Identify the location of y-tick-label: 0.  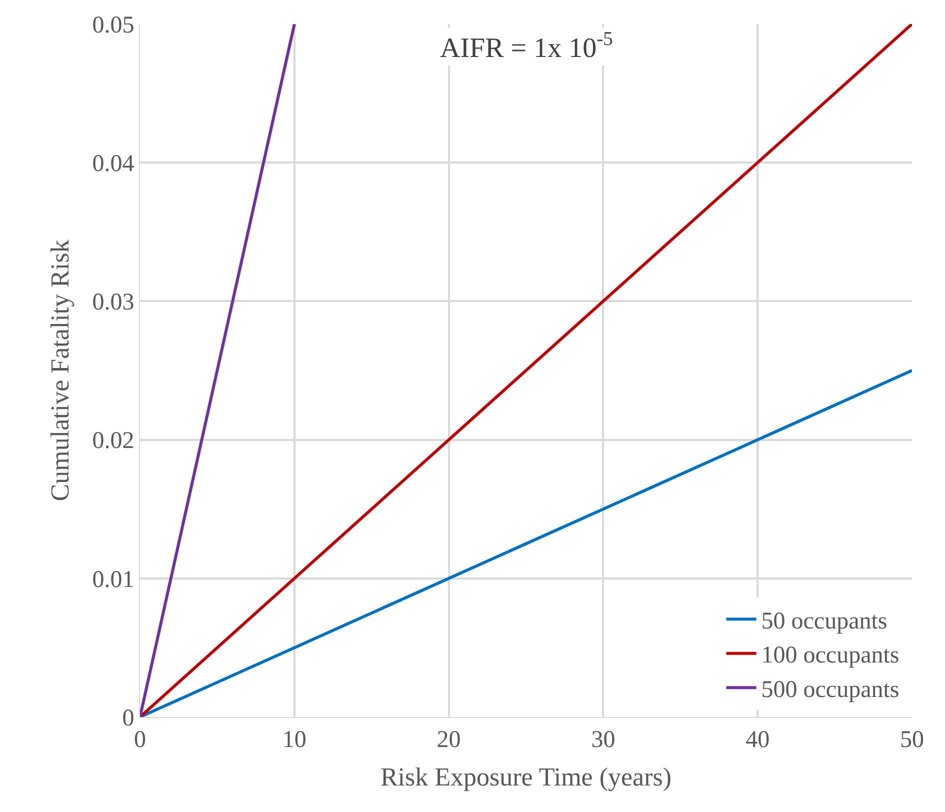
(128, 718).